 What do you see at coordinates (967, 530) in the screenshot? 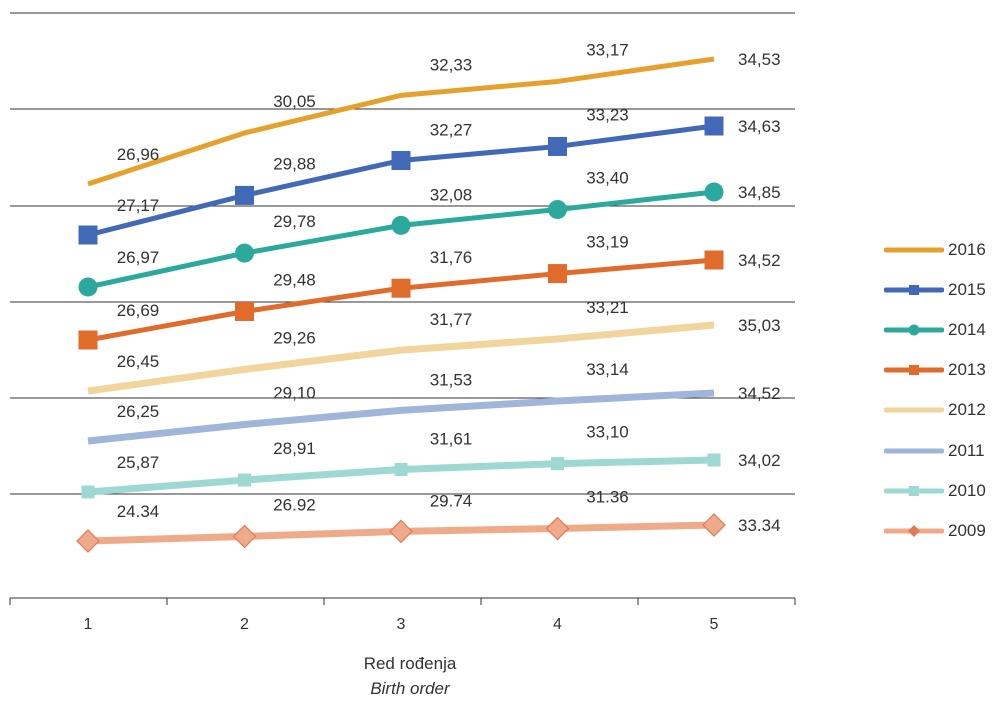
I see `legend-label: 2009` at bounding box center [967, 530].